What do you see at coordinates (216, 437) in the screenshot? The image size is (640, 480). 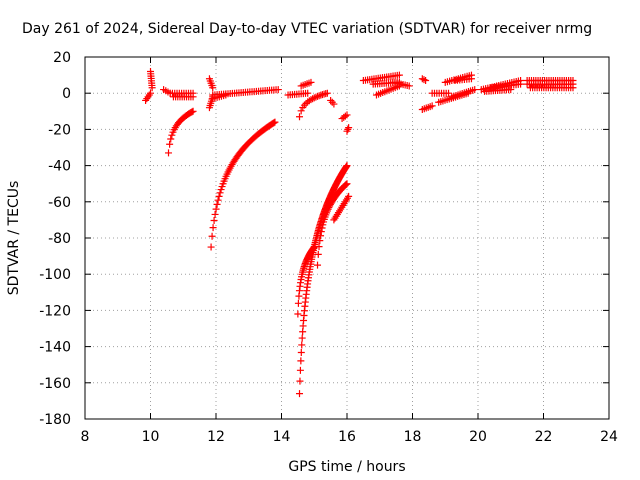 I see `x-tick-label: 12` at bounding box center [216, 437].